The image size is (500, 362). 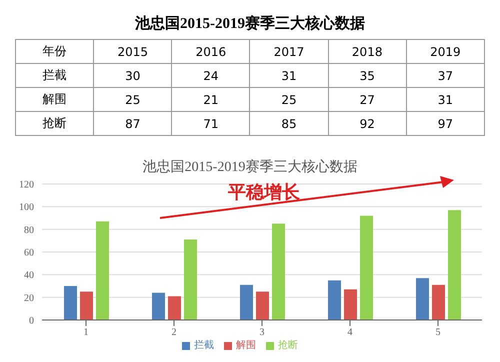 What do you see at coordinates (367, 124) in the screenshot?
I see `data-label: 92` at bounding box center [367, 124].